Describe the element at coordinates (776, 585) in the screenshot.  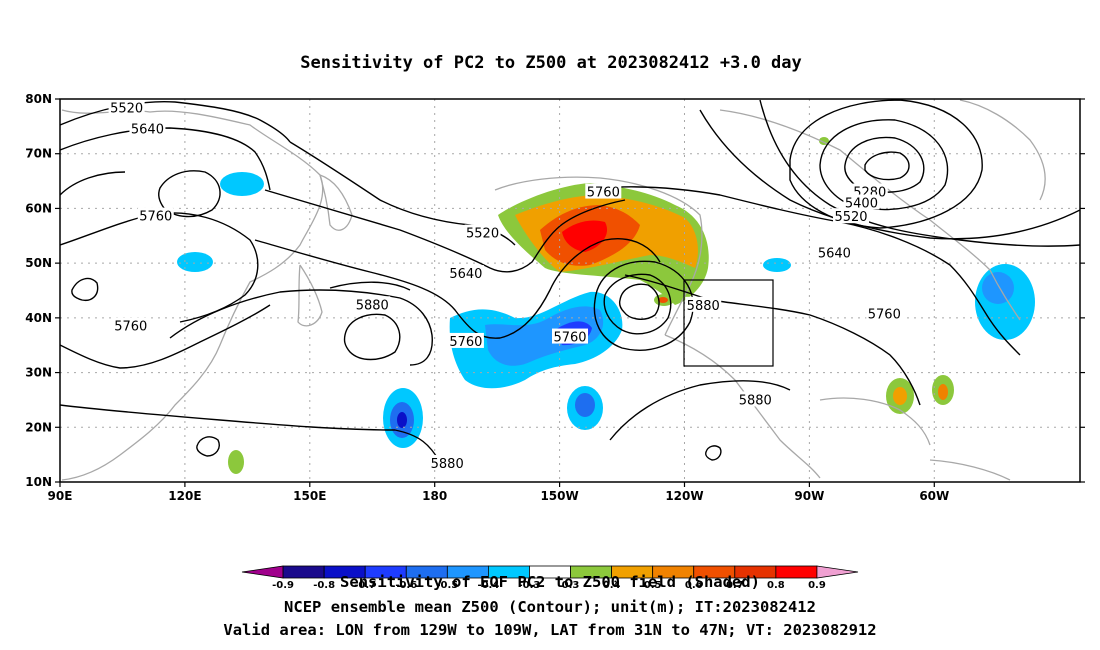
I see `colorbar-label: 0.8` at that location.